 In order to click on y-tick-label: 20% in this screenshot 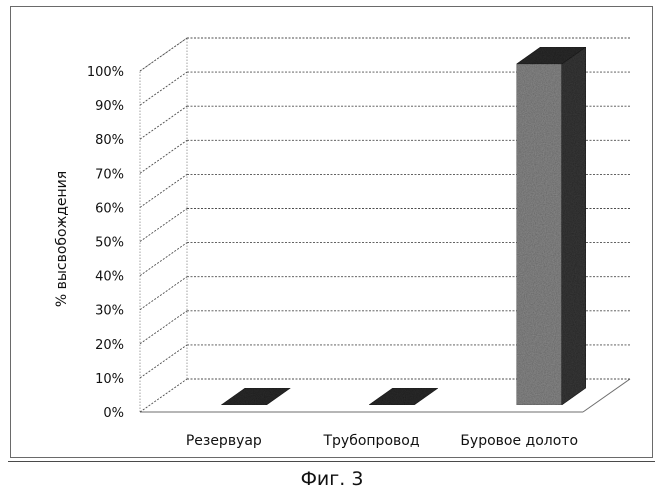, I will do `click(109, 345)`.